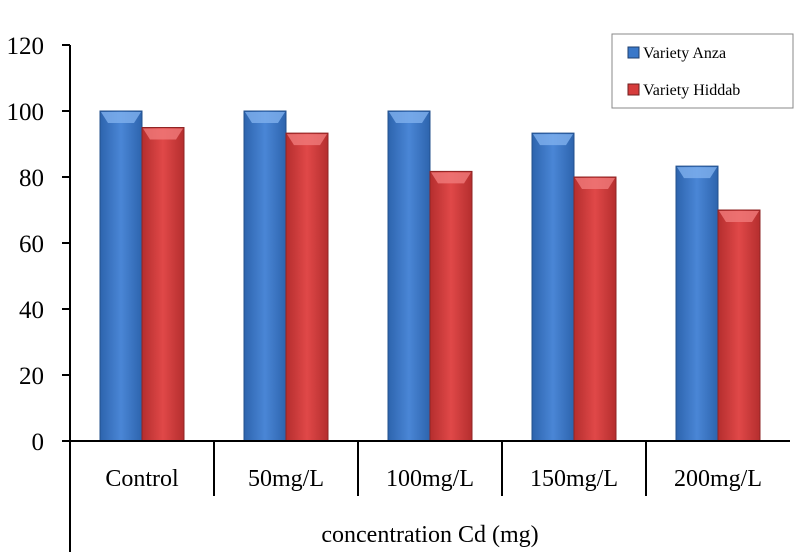  I want to click on x-tick-label-0: Control, so click(142, 479).